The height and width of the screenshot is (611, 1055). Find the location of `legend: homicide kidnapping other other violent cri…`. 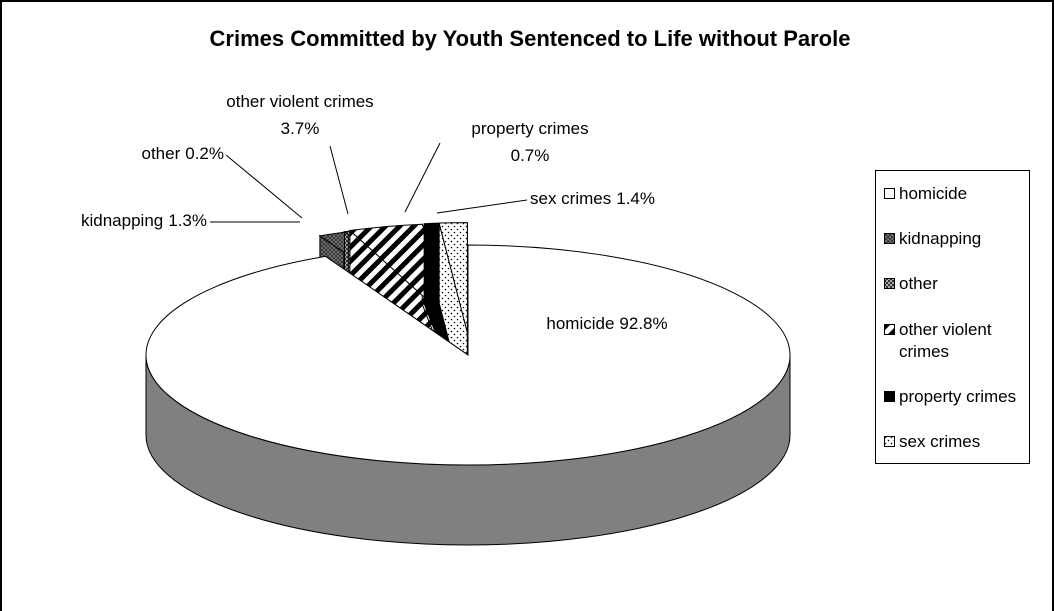

legend: homicide kidnapping other other violent cri… is located at coordinates (952, 317).